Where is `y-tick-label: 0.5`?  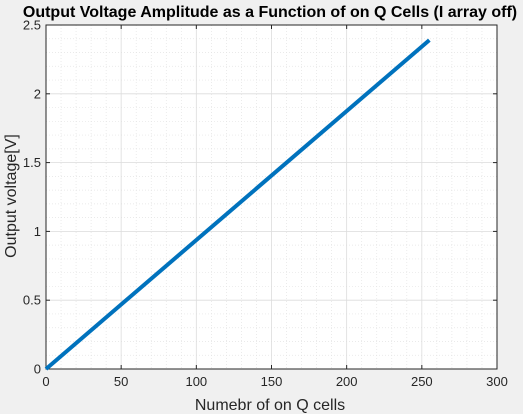 y-tick-label: 0.5 is located at coordinates (32, 300).